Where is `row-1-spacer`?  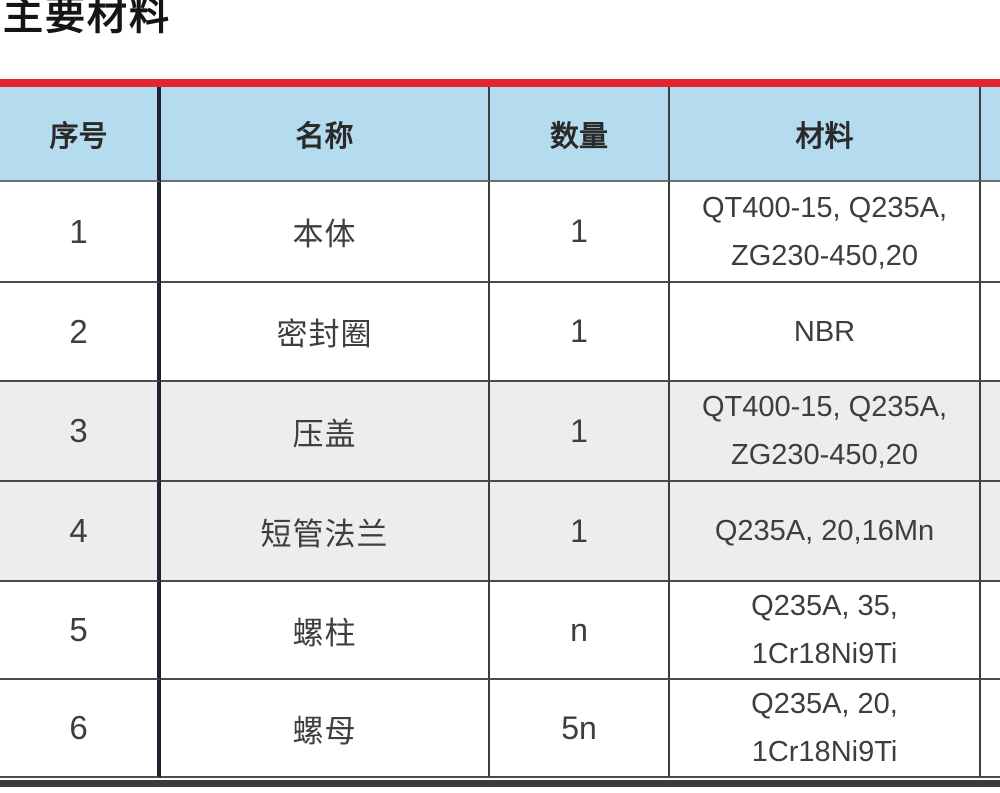 row-1-spacer is located at coordinates (990, 232).